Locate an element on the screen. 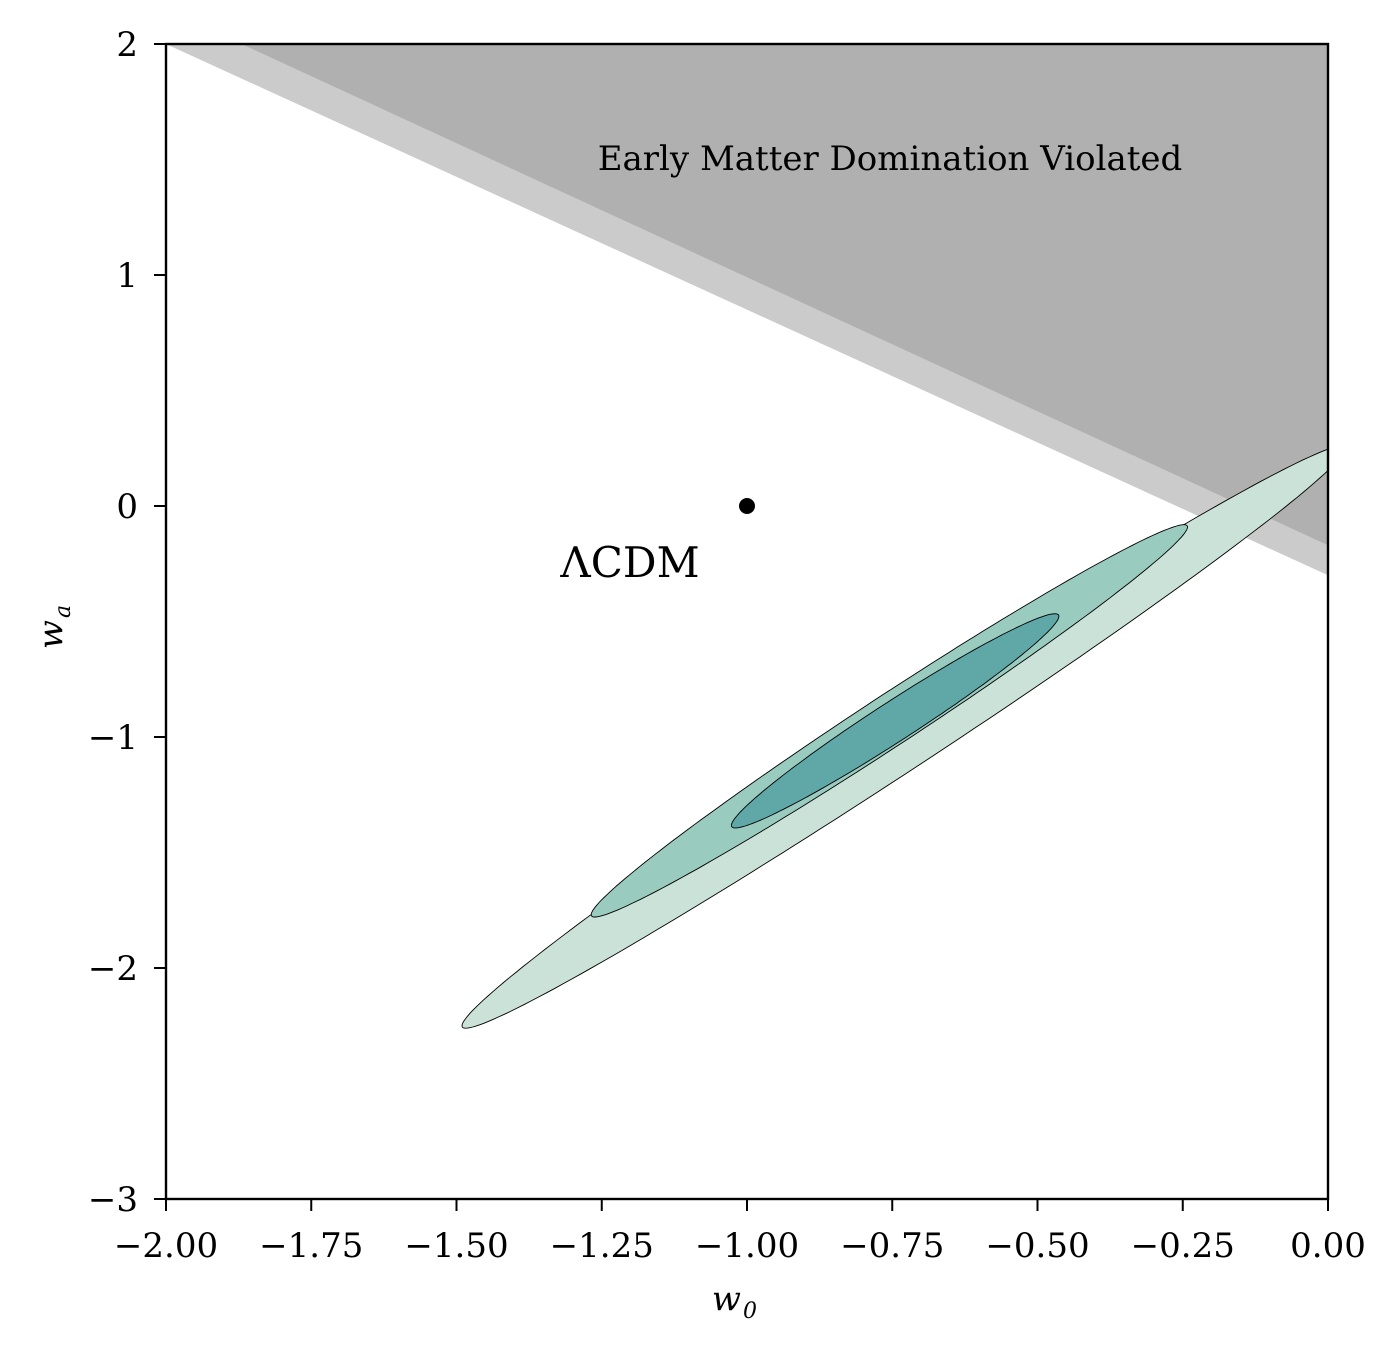  x-axis-label: w 0 is located at coordinates (734, 1301).